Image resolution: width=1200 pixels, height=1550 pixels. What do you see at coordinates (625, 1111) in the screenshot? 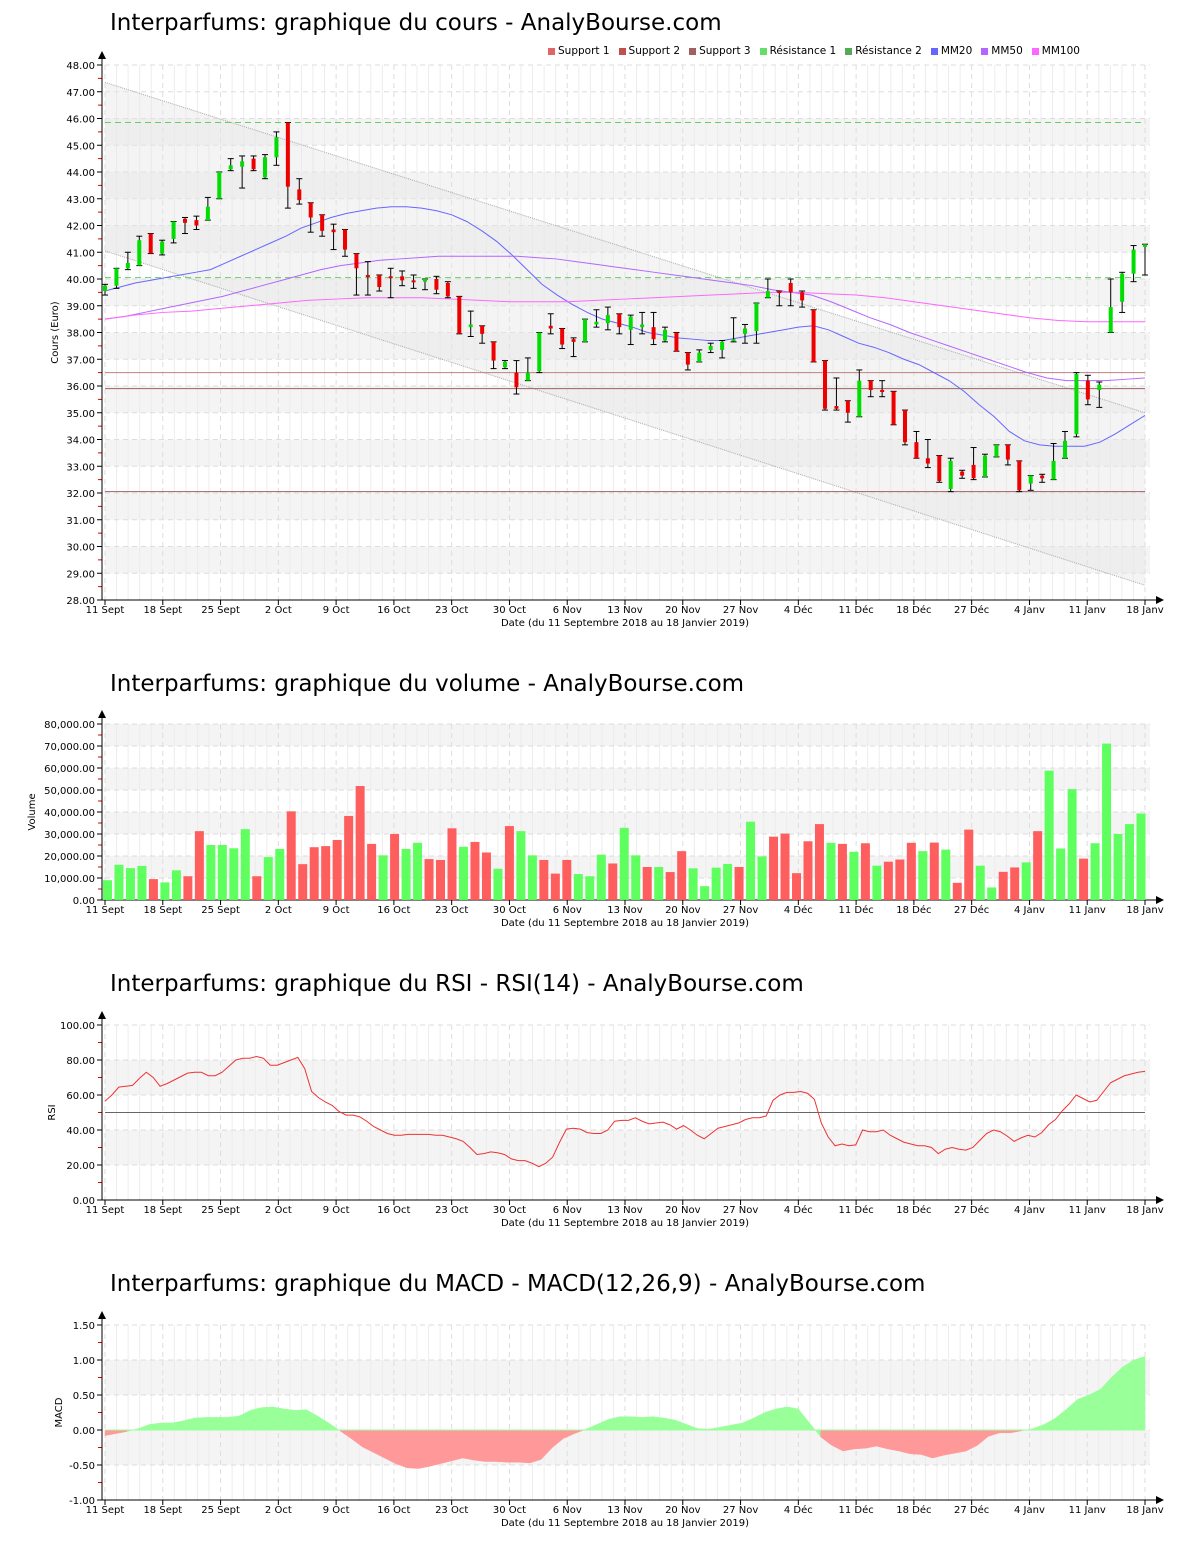
I see `rsi-line` at bounding box center [625, 1111].